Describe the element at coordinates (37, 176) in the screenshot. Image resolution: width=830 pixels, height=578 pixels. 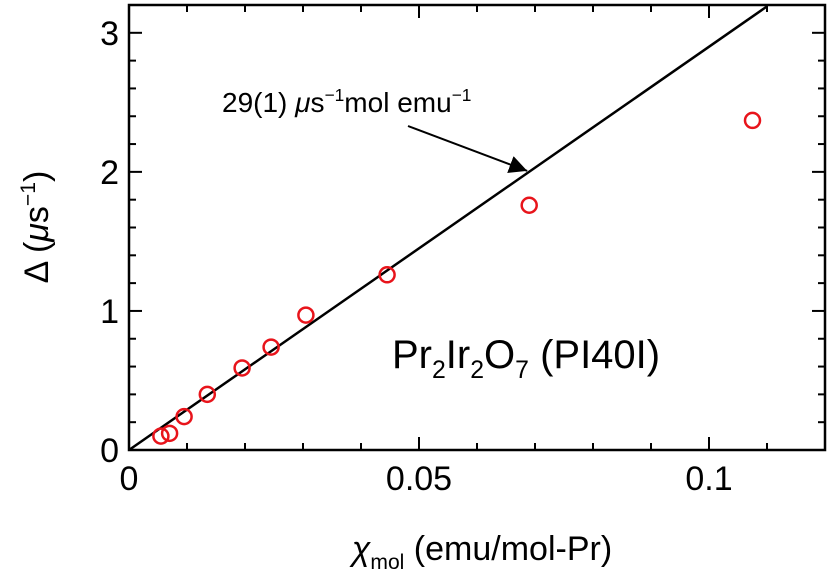
I see `y-axis-title-close: )` at that location.